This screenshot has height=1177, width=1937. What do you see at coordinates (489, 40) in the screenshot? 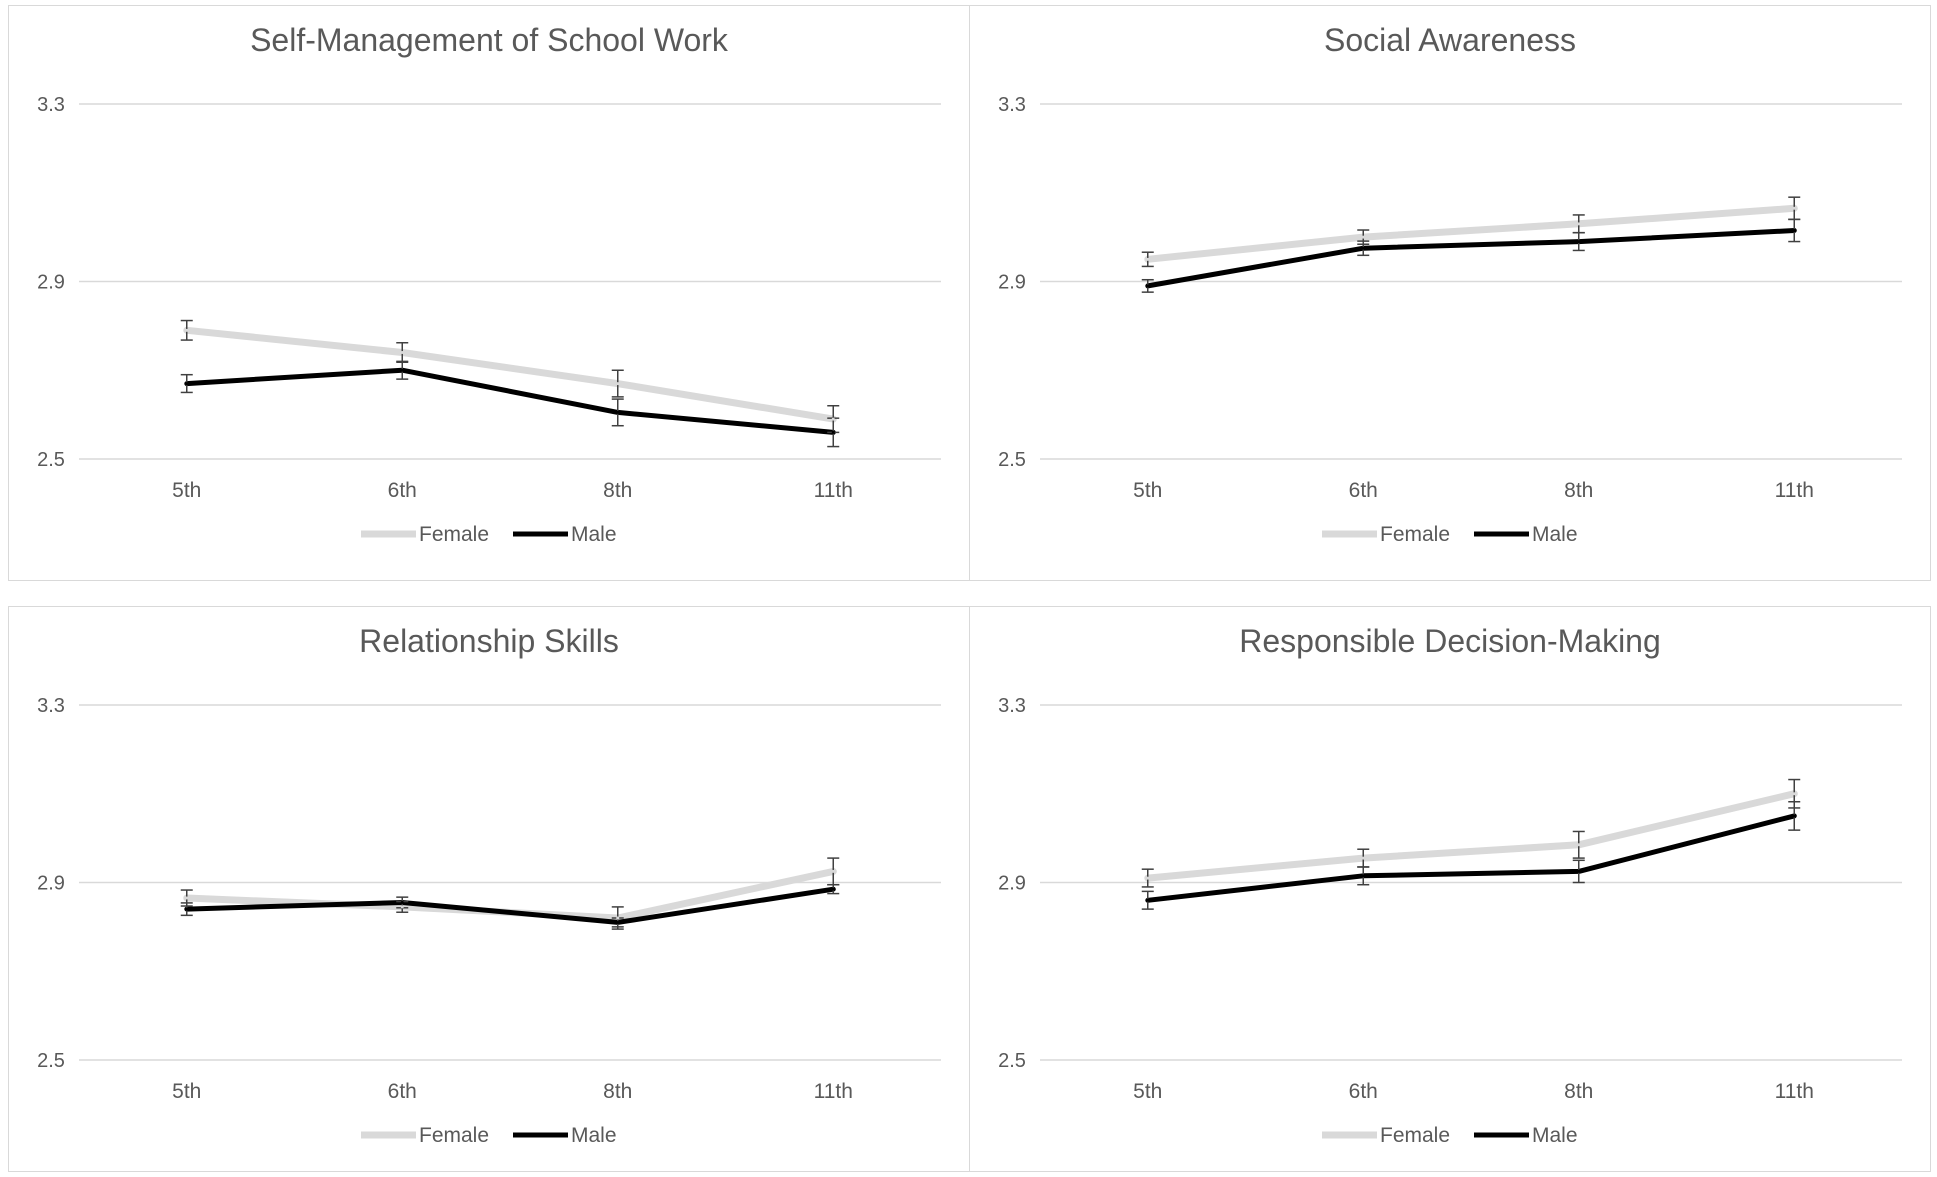
I see `chart-title: Self-Management of School Work` at bounding box center [489, 40].